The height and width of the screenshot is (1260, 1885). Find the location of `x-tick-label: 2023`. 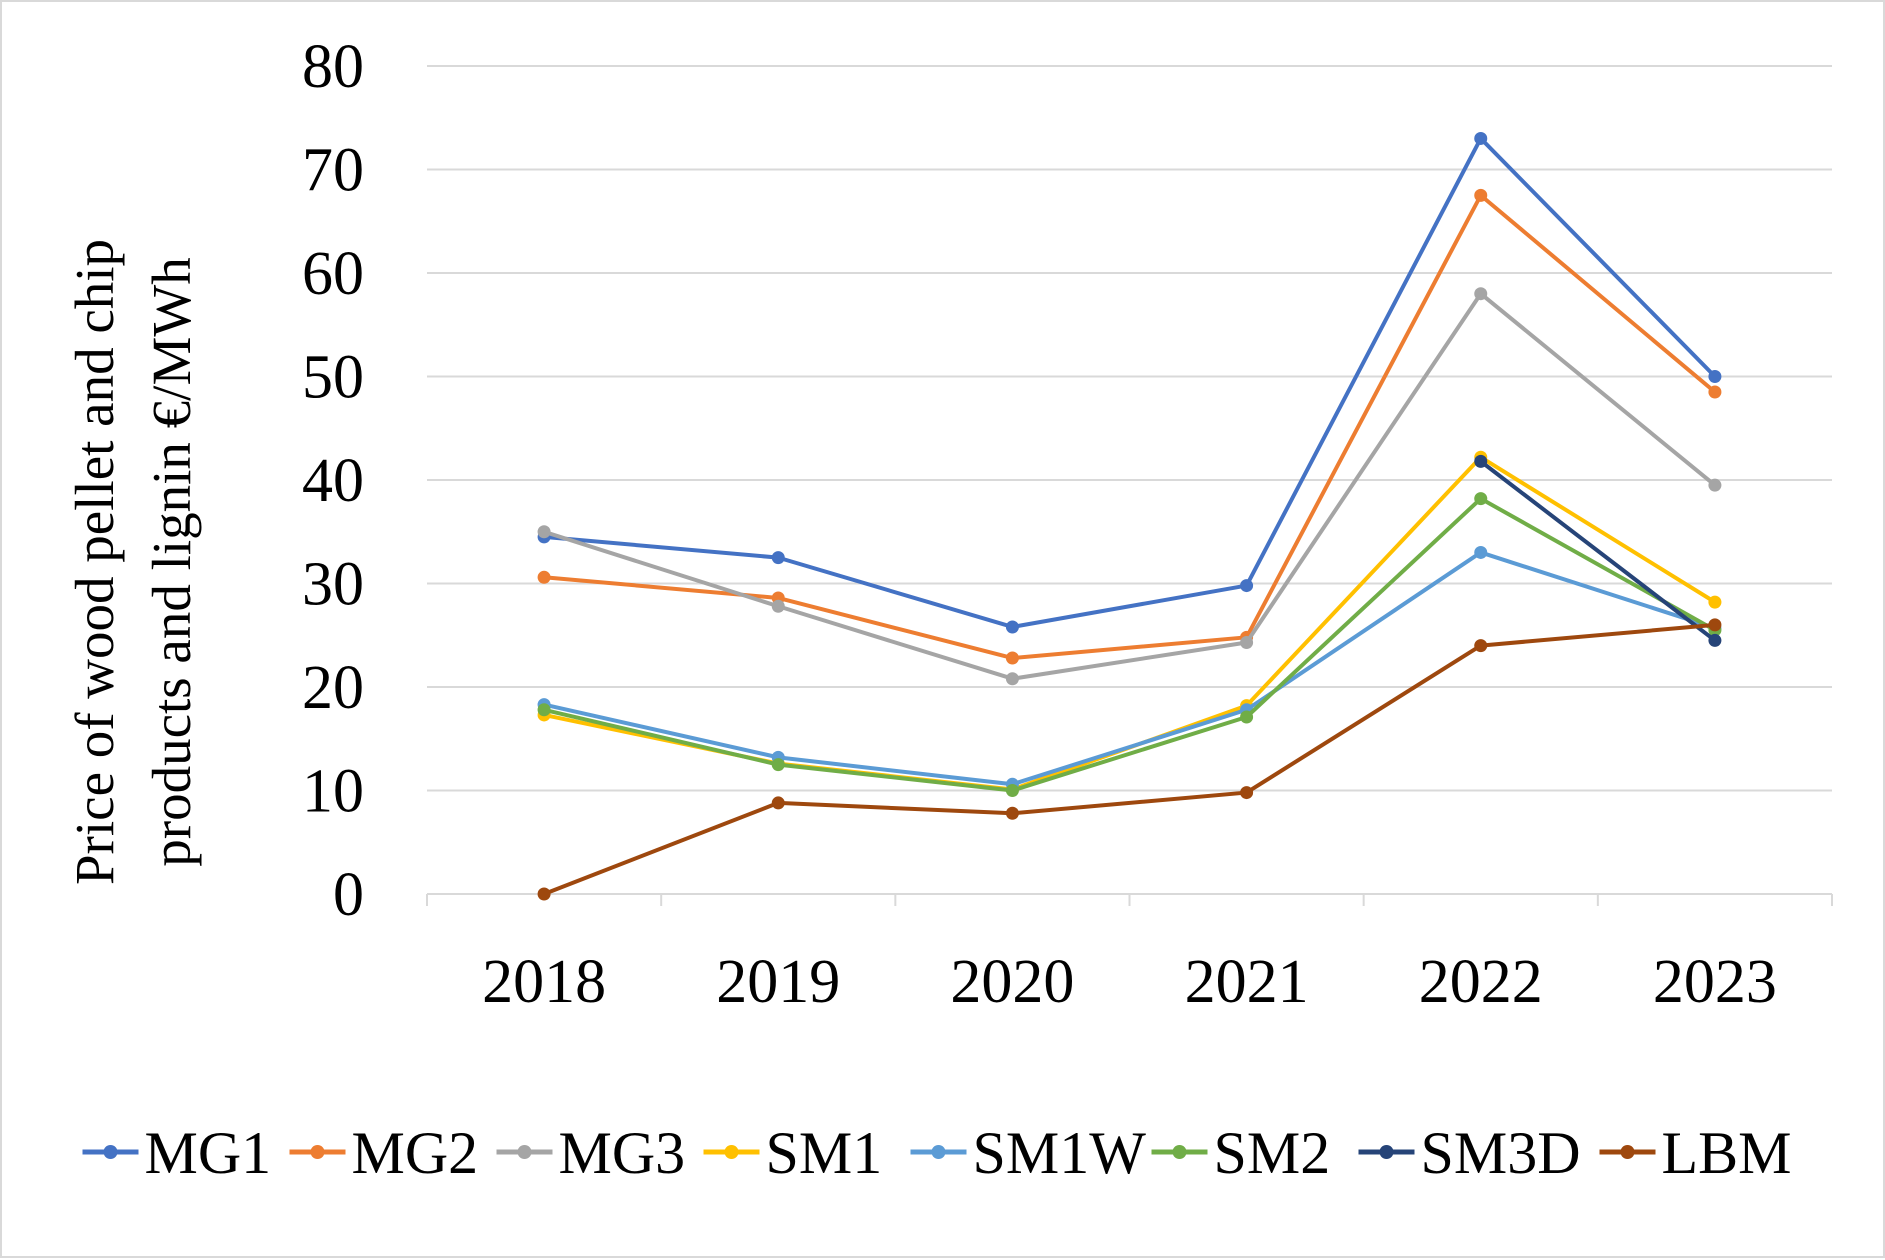

x-tick-label: 2023 is located at coordinates (1715, 982).